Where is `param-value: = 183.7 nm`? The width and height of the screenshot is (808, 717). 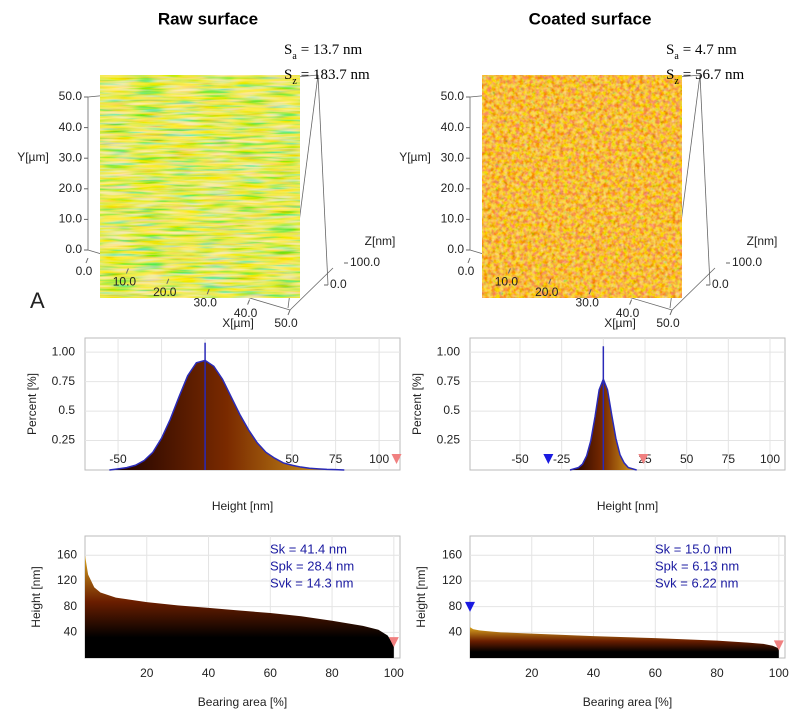
param-value: = 183.7 nm is located at coordinates (335, 75).